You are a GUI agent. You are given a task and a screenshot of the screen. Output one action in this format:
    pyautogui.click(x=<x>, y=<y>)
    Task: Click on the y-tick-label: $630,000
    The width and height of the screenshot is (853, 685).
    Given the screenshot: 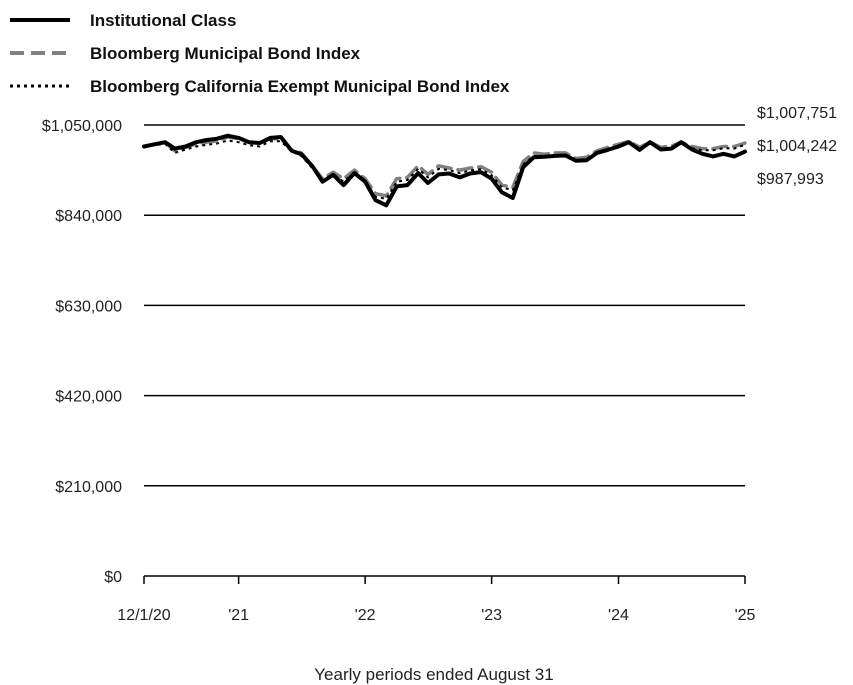 What is the action you would take?
    pyautogui.click(x=88, y=306)
    